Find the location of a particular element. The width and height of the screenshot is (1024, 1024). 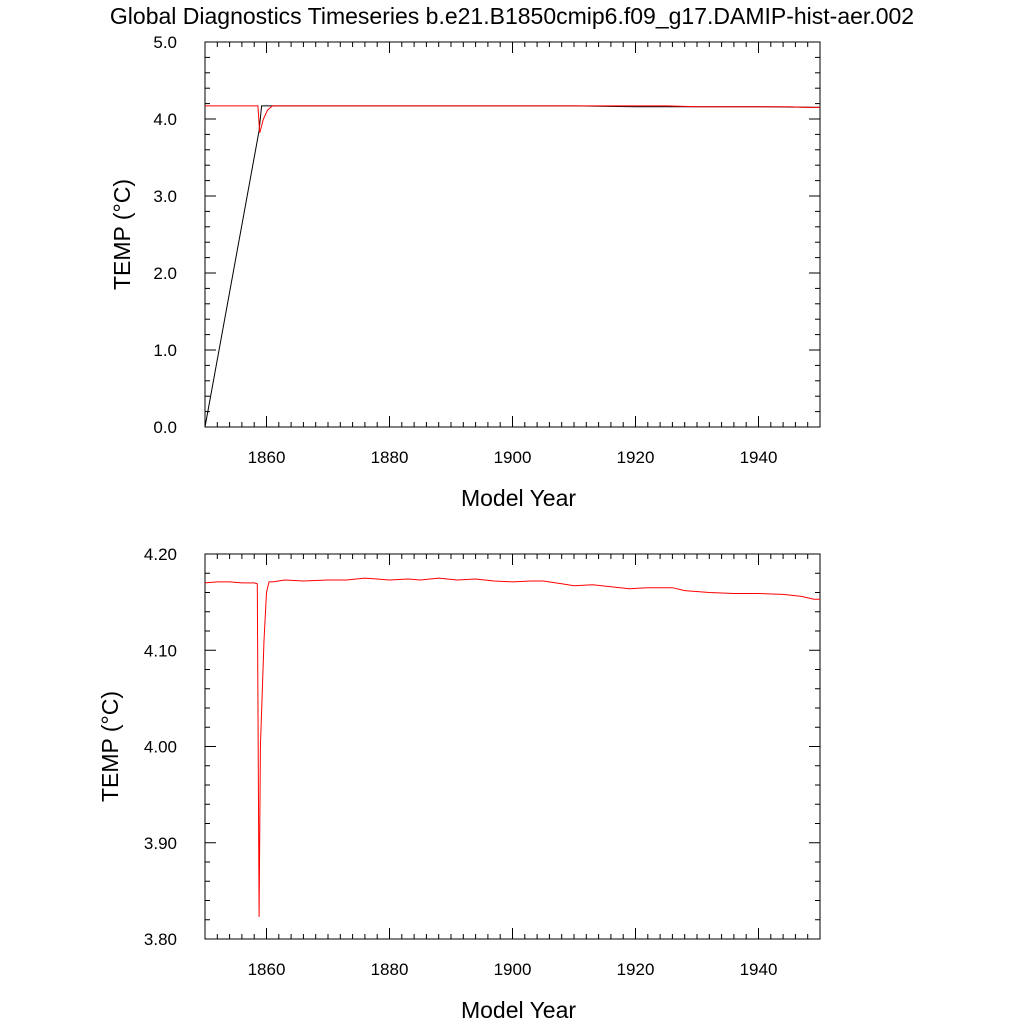

y-tick-label: 4.0 is located at coordinates (165, 119).